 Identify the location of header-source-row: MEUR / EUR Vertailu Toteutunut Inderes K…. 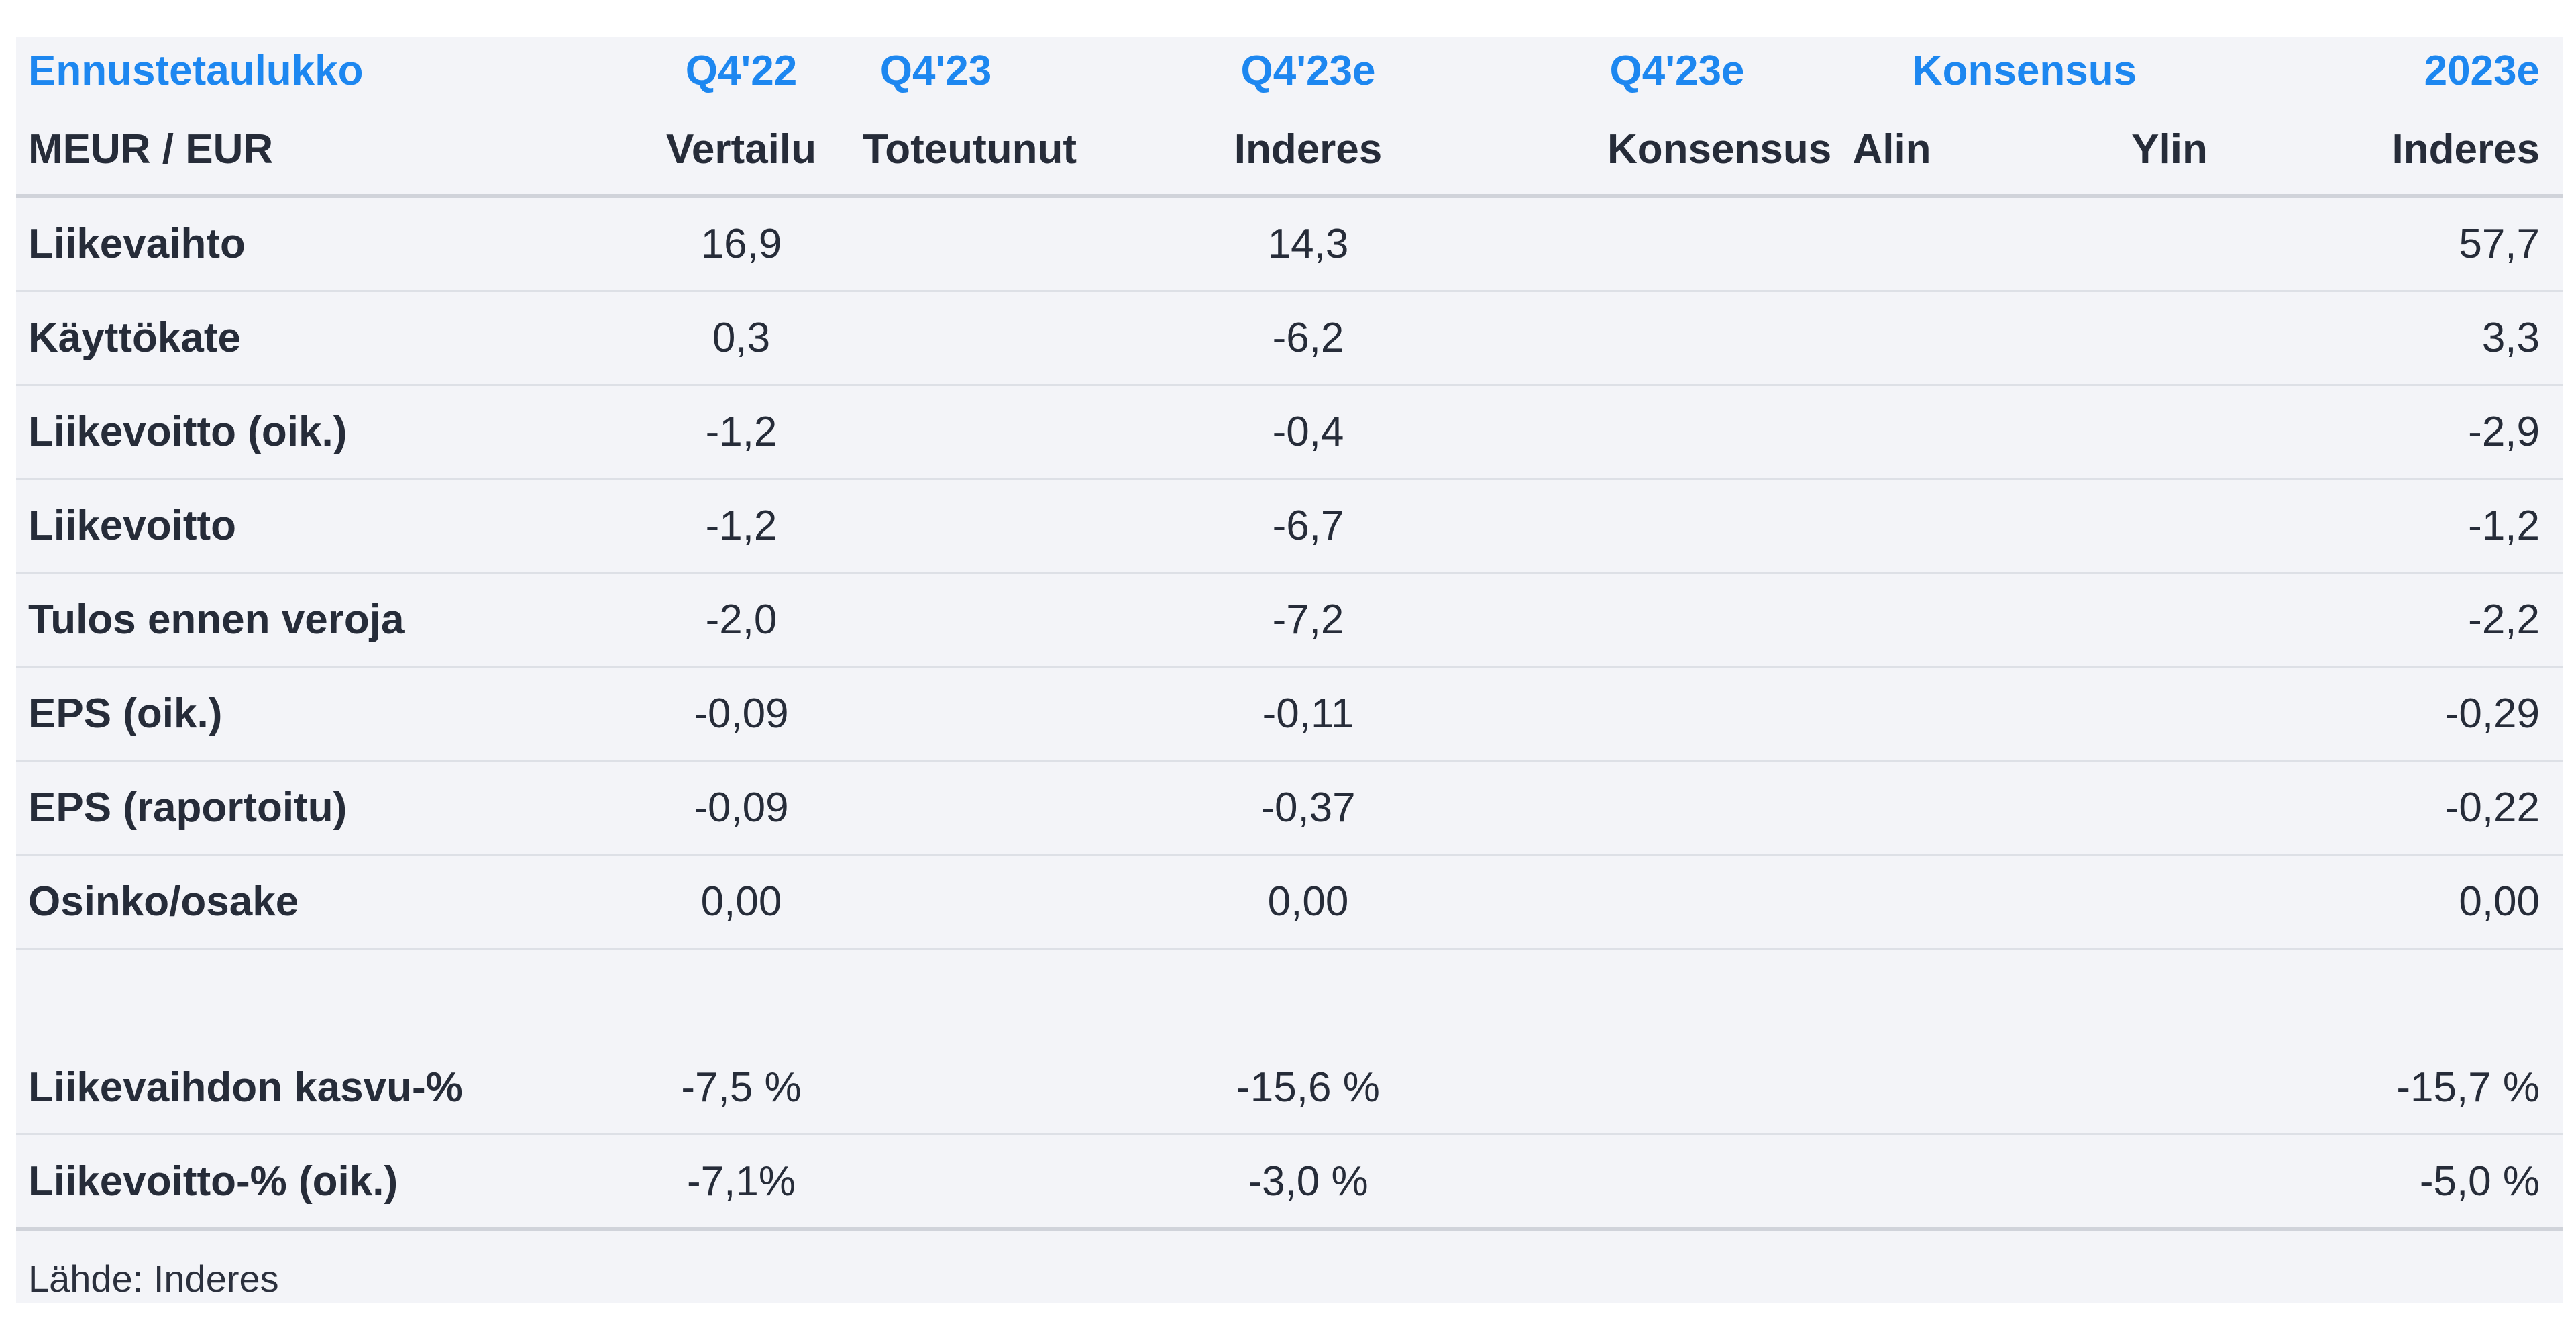
(1289, 150).